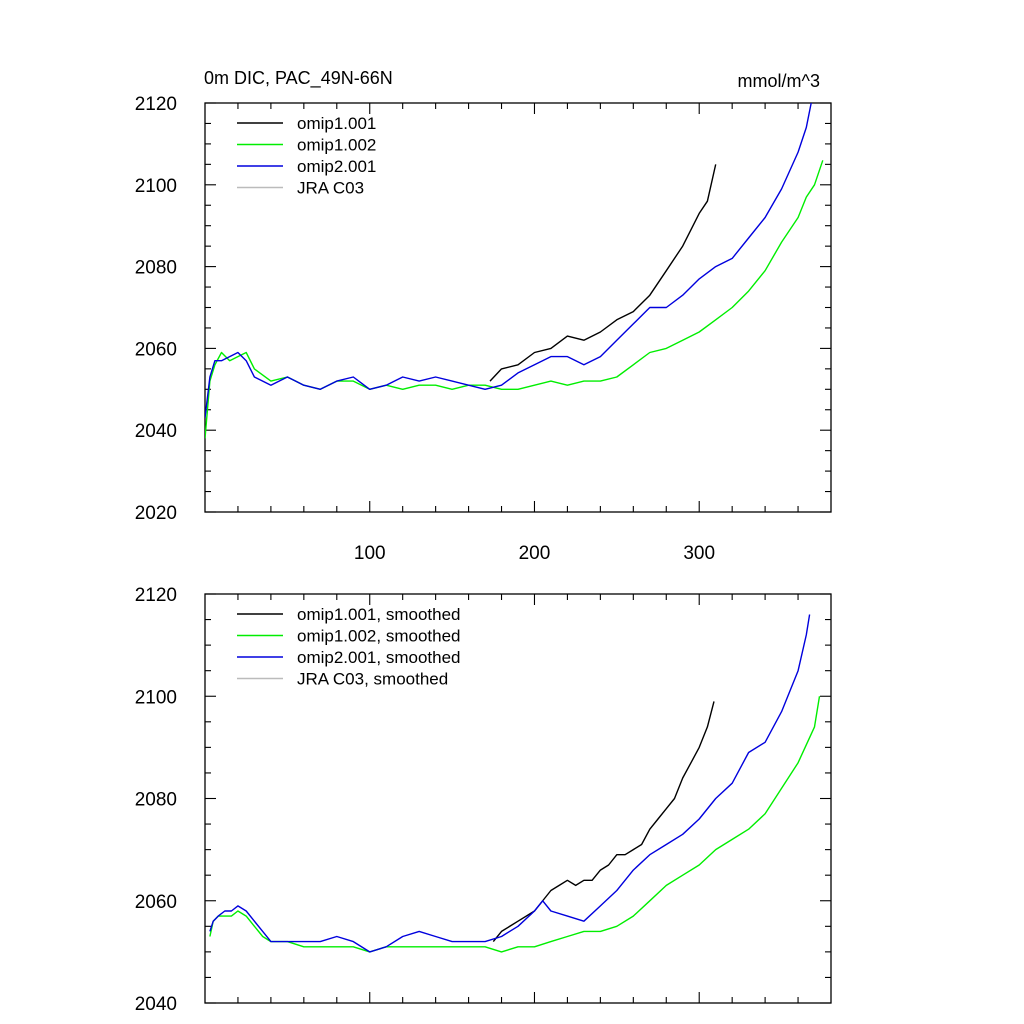  What do you see at coordinates (699, 553) in the screenshot?
I see `x-tick-label: 300` at bounding box center [699, 553].